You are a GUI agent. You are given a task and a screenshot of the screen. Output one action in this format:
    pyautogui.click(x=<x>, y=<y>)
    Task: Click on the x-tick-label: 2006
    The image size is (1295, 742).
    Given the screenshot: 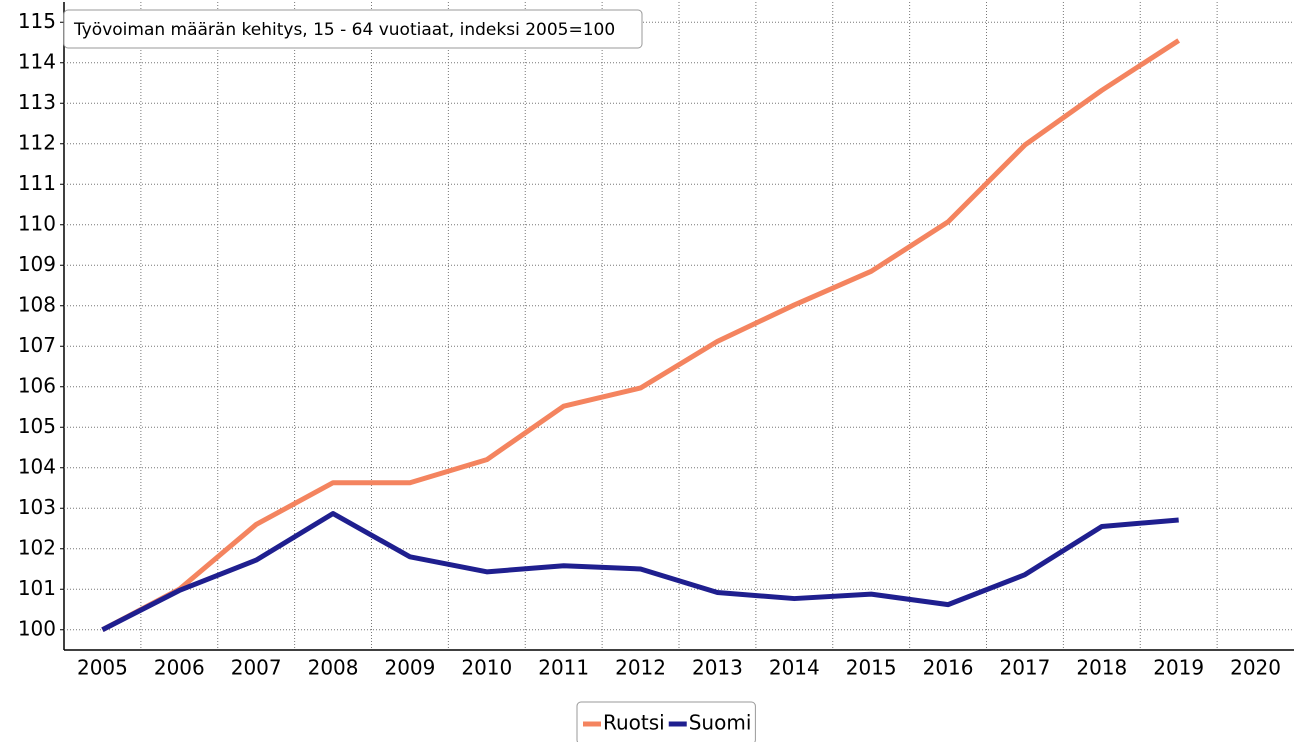 What is the action you would take?
    pyautogui.click(x=179, y=668)
    